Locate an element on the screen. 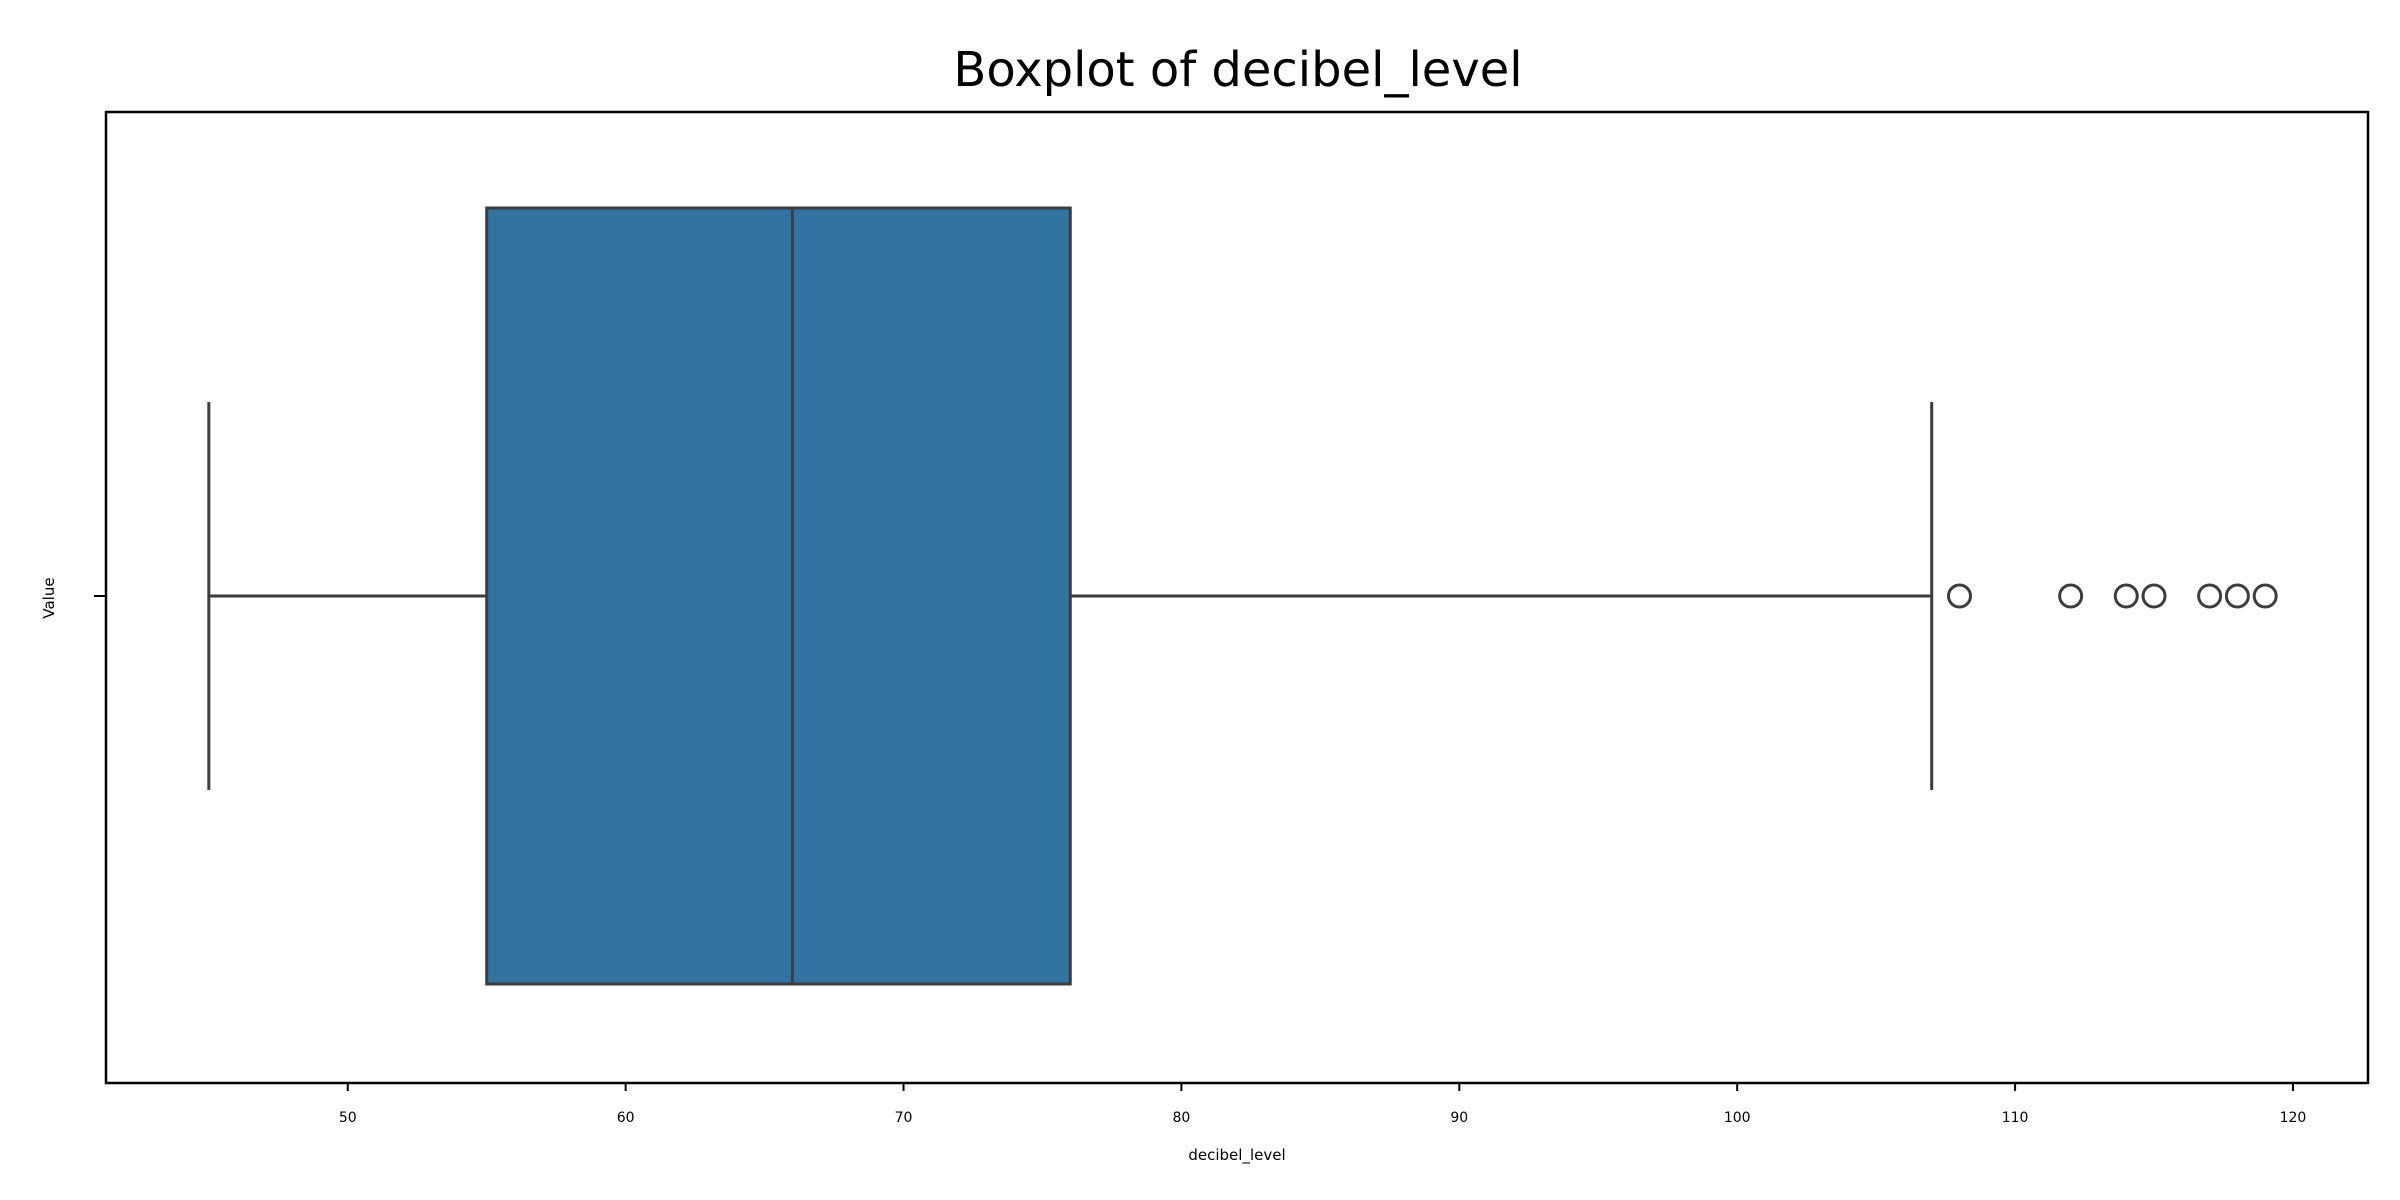 This screenshot has height=1200, width=2400. x-tick-label: 80 is located at coordinates (1182, 1118).